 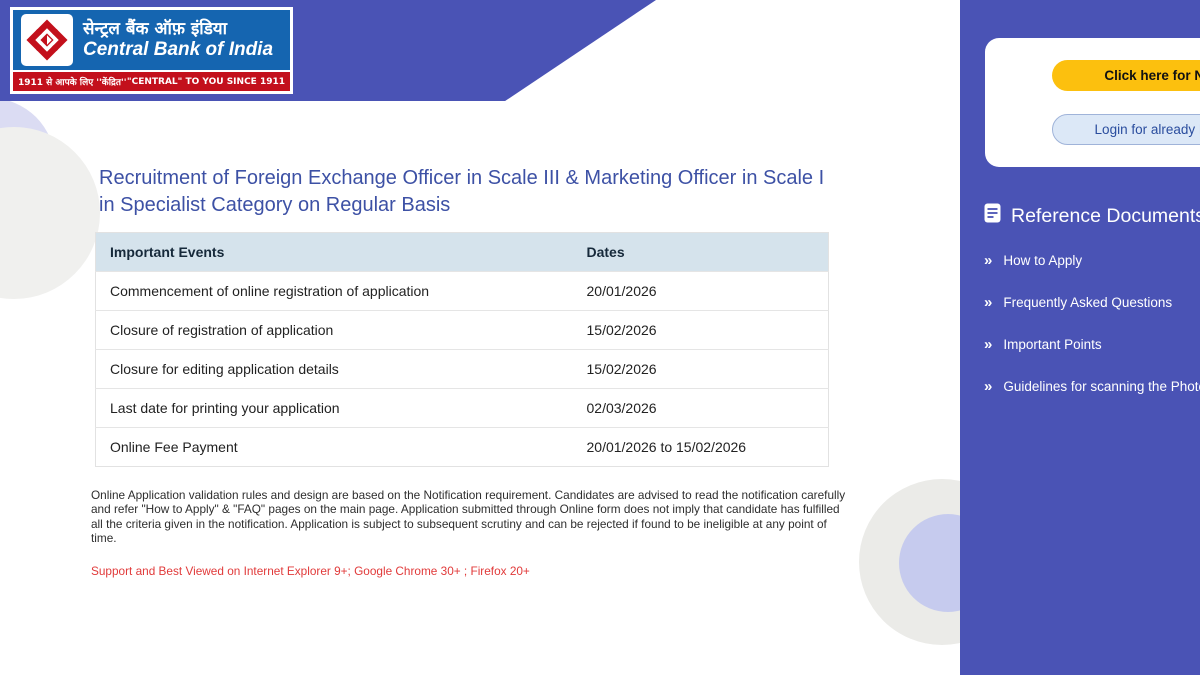 What do you see at coordinates (205, 81) in the screenshot?
I see `bank-tagline-english: "CENTRAL" TO YOU SINCE 1911` at bounding box center [205, 81].